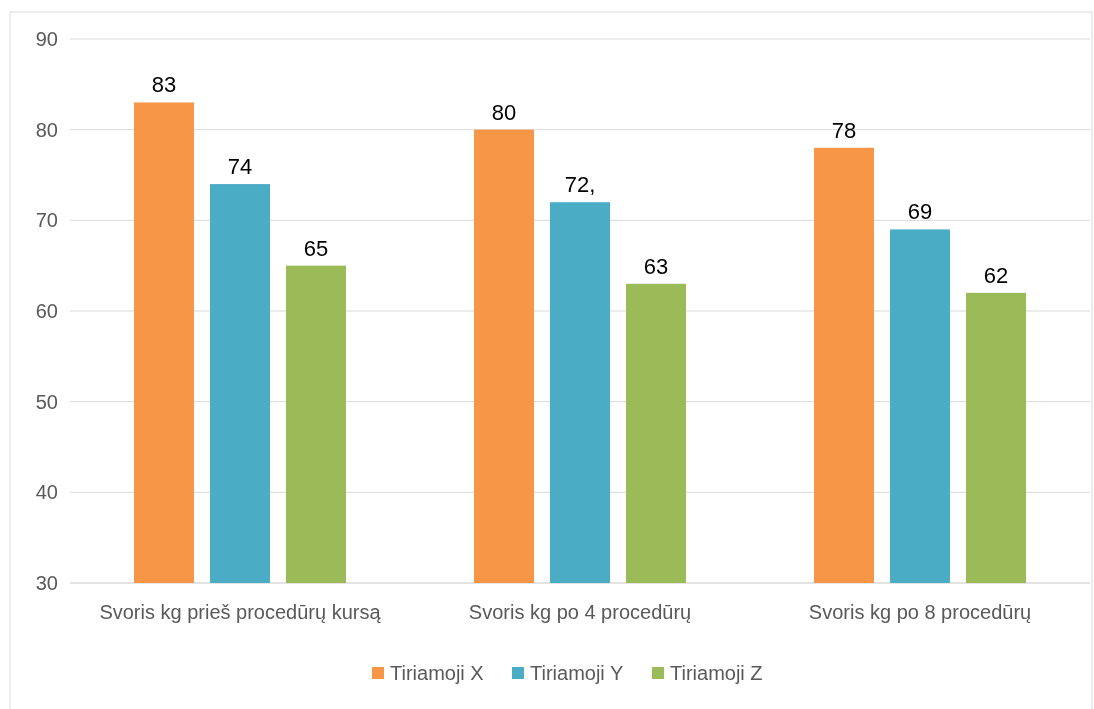  Describe the element at coordinates (240, 167) in the screenshot. I see `data-label: 74` at that location.